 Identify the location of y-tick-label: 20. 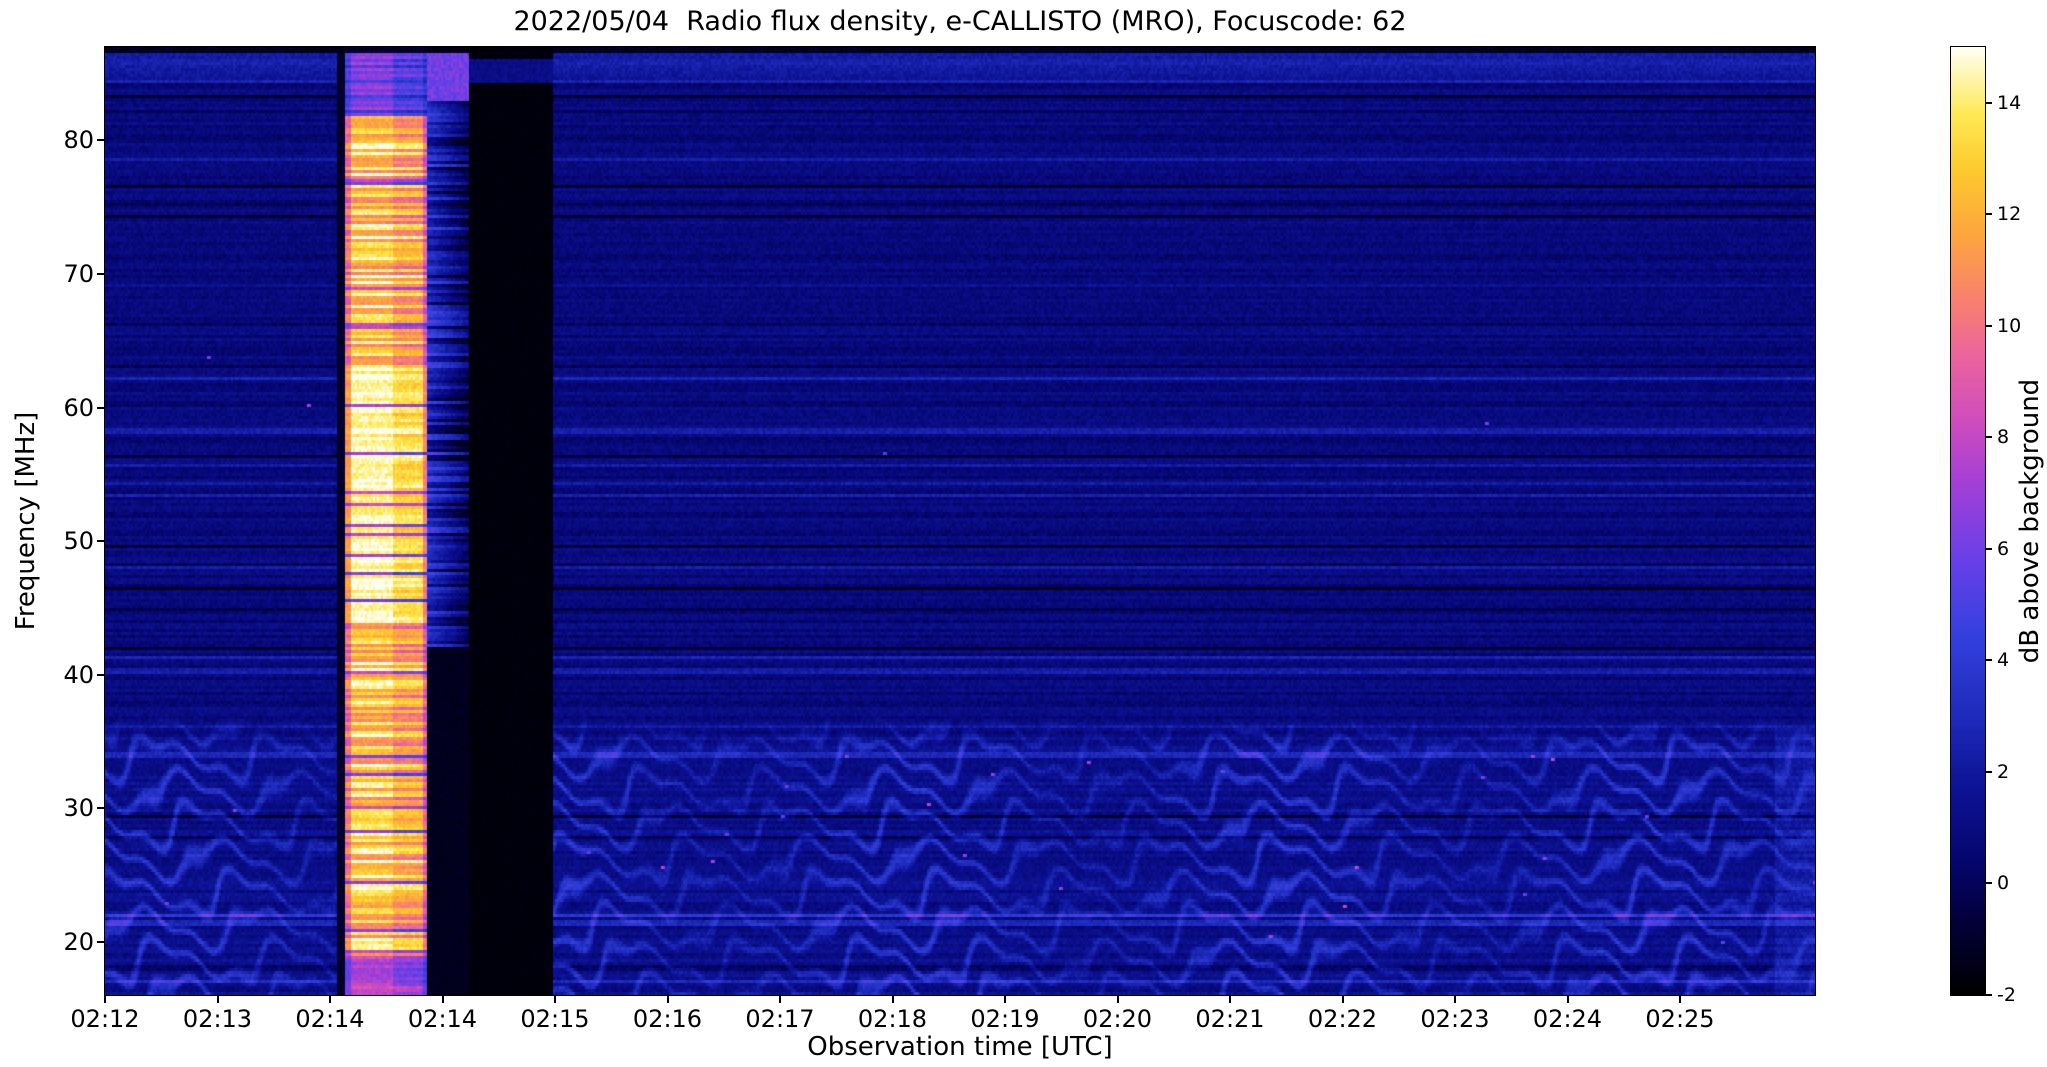
(78, 941).